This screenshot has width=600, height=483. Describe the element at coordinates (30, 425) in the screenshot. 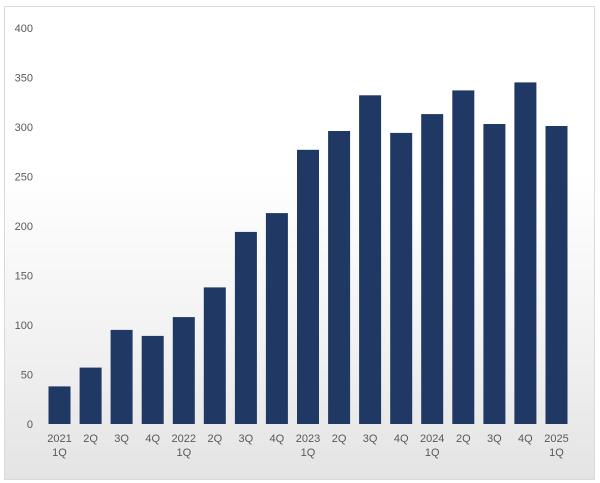

I see `y-tick-label: 0` at that location.